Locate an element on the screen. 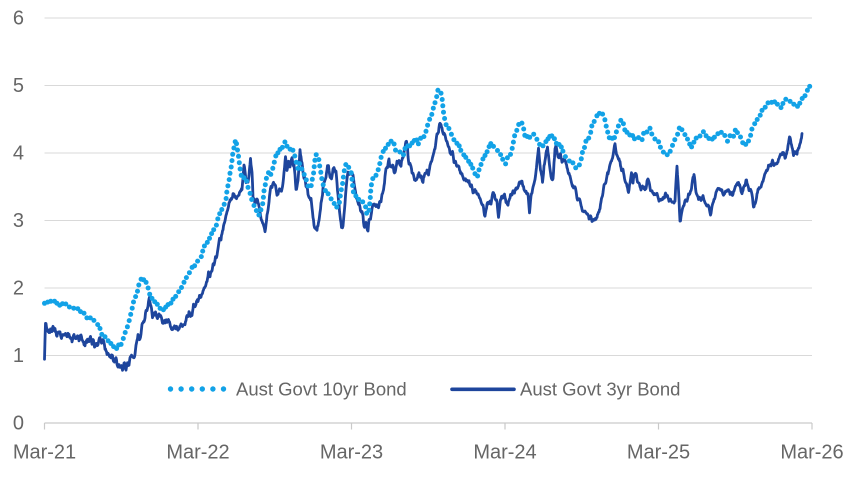 This screenshot has width=848, height=478. svg-text: 6 is located at coordinates (18, 19).